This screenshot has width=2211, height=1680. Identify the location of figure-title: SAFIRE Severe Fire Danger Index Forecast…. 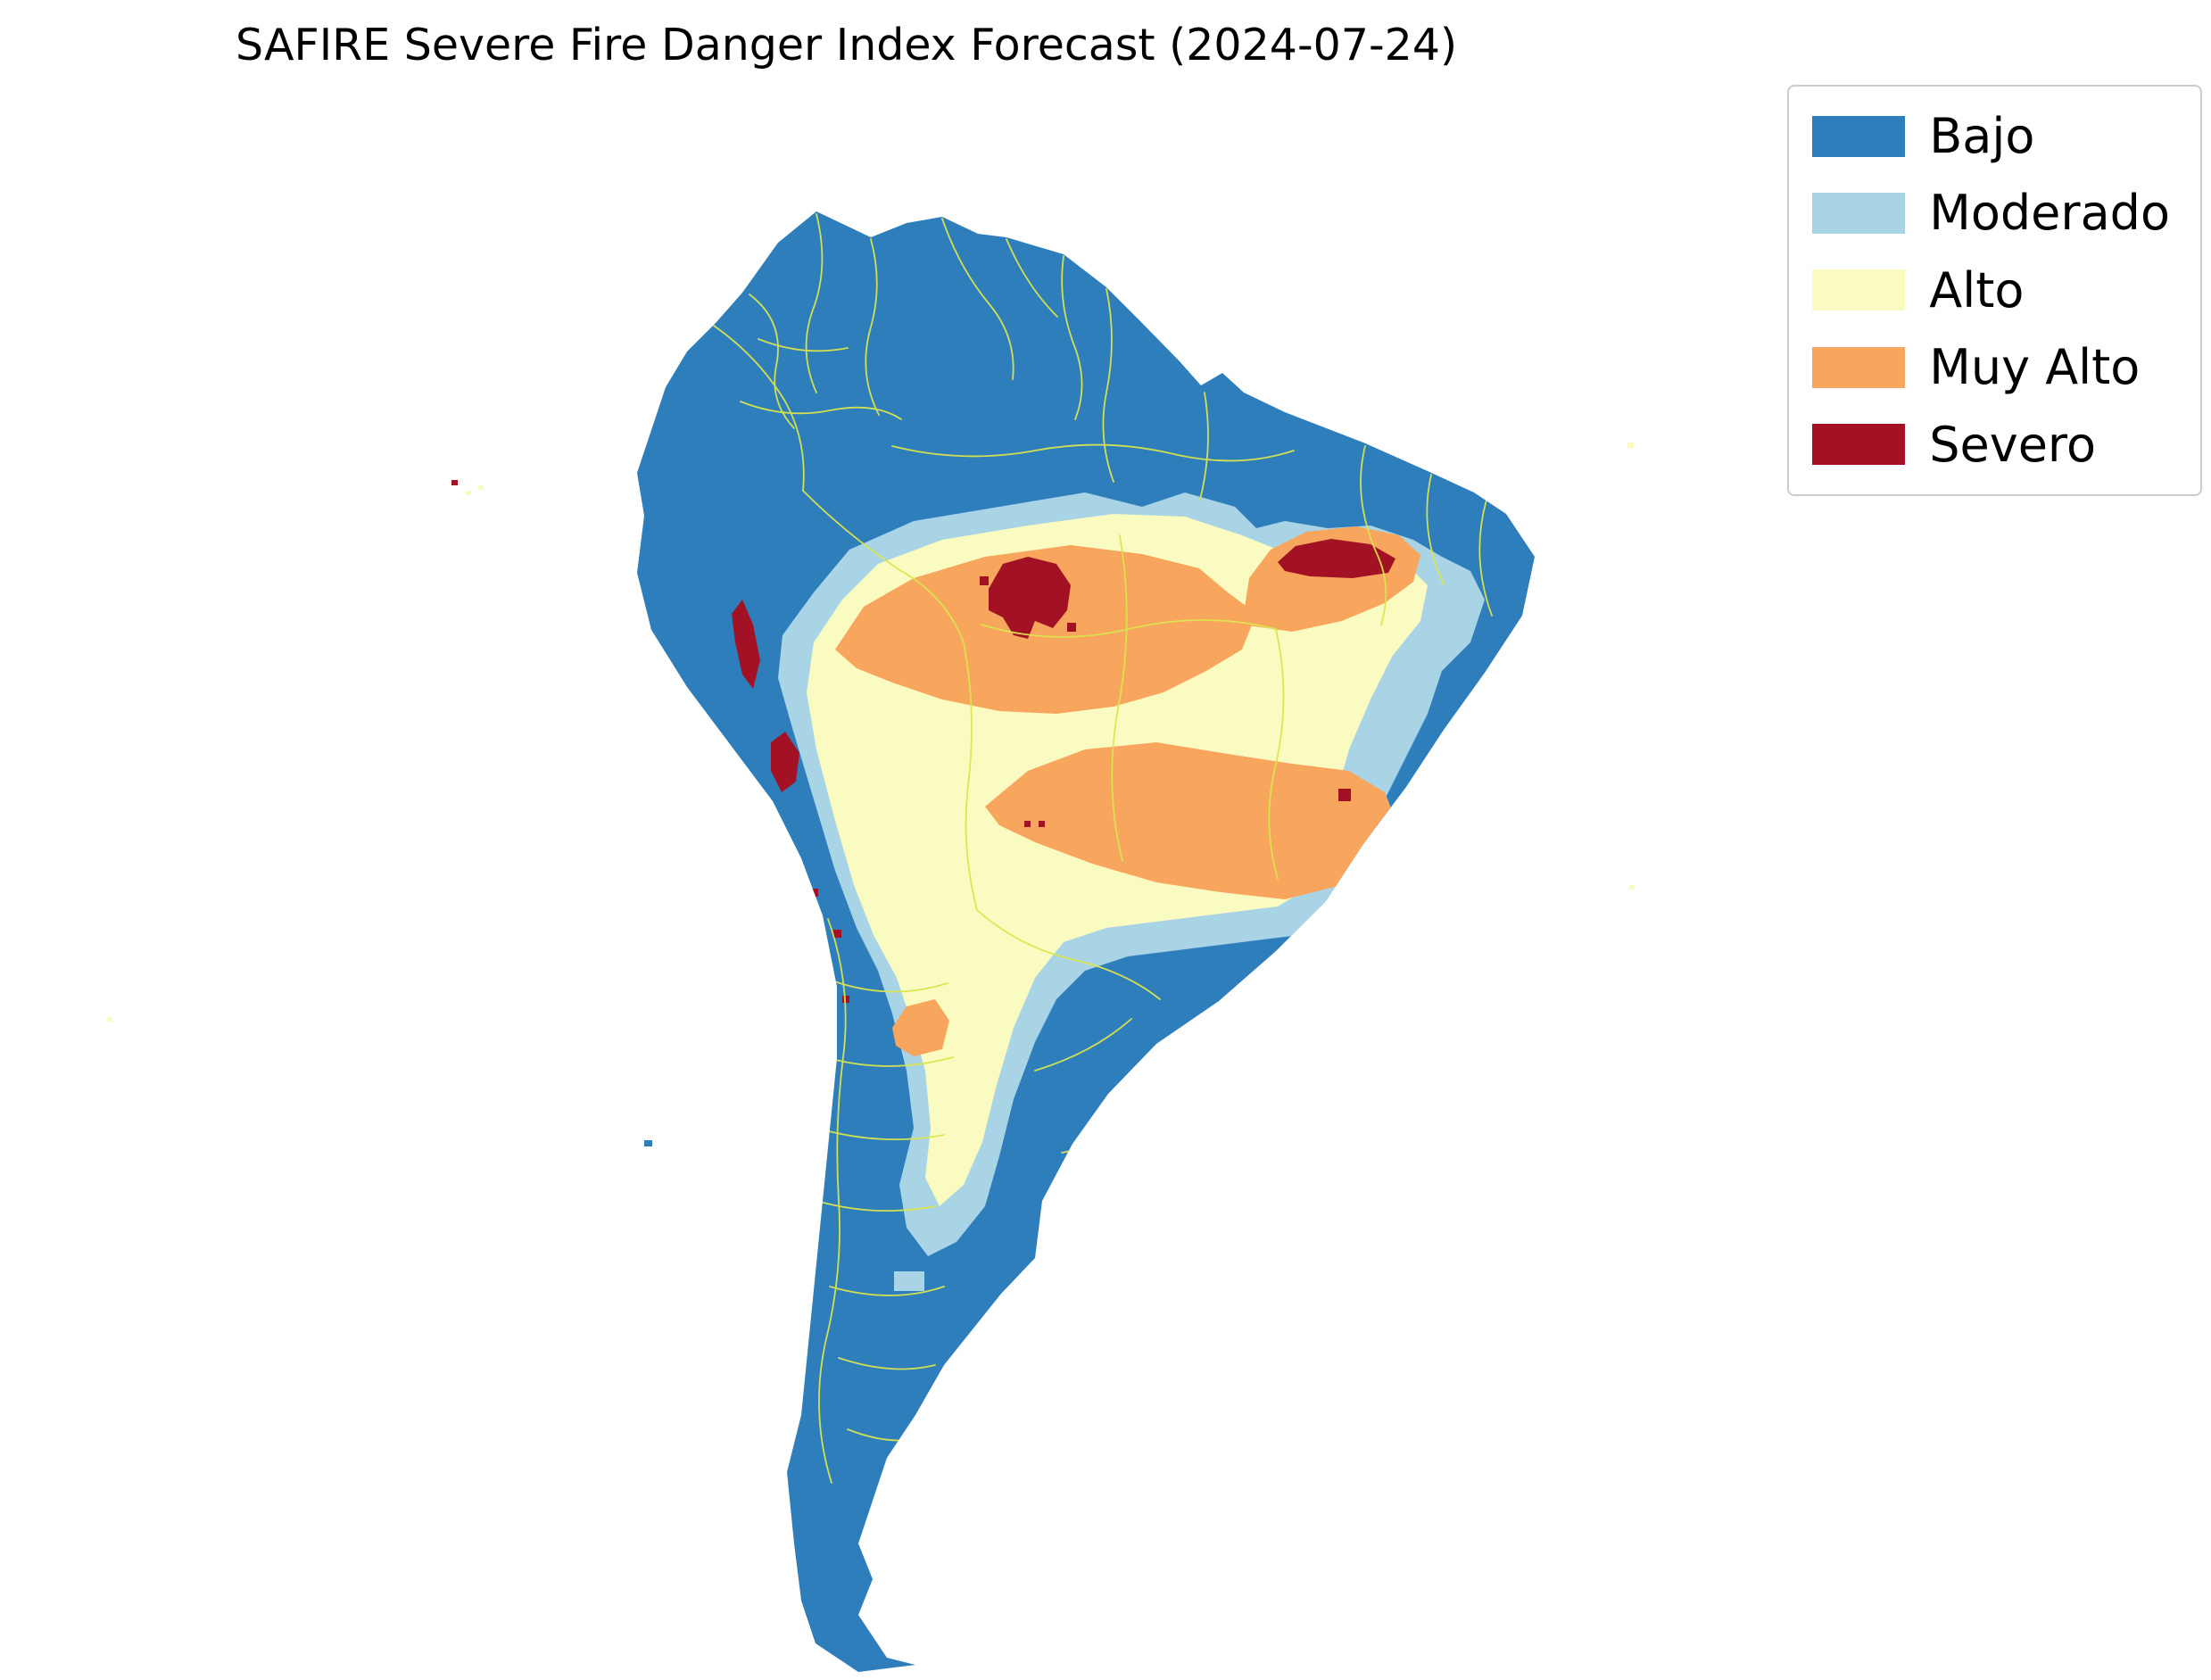
(847, 45).